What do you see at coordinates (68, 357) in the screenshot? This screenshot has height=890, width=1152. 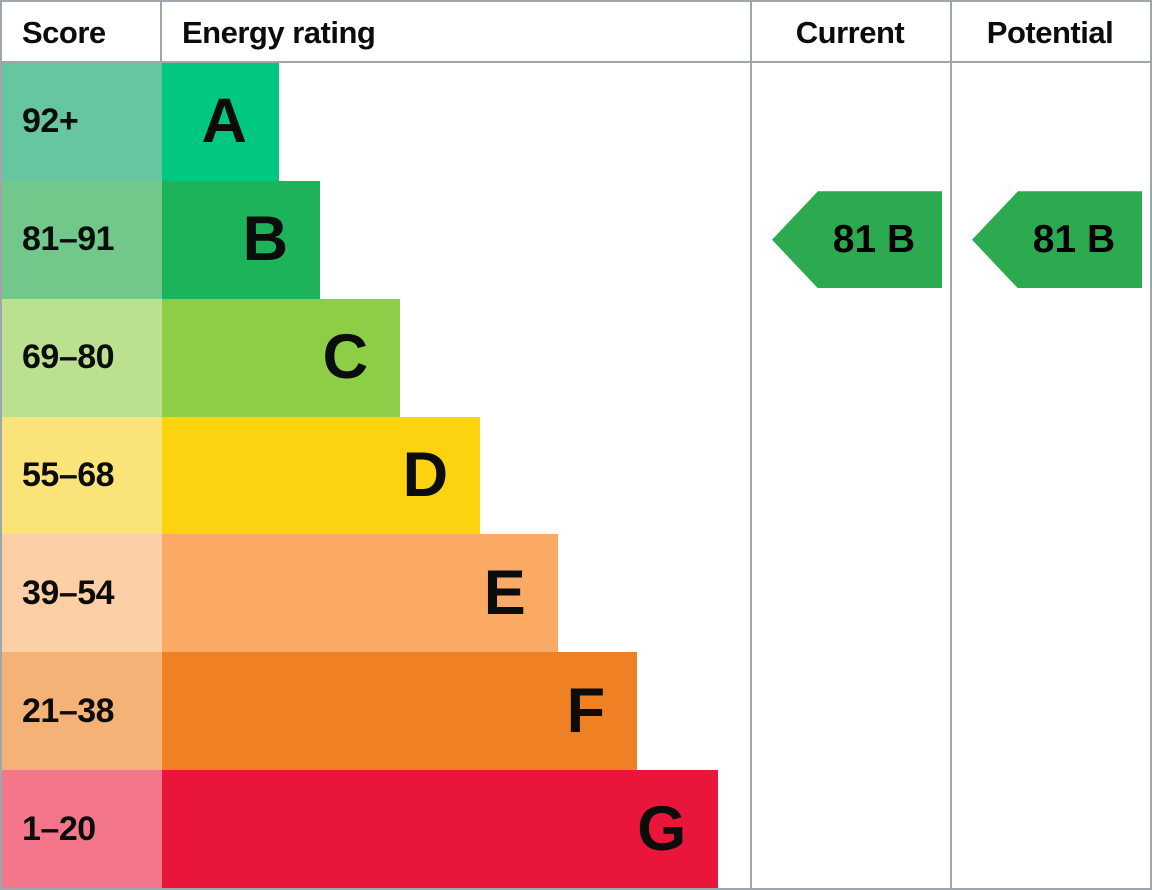 I see `score-range-label: 69–80` at bounding box center [68, 357].